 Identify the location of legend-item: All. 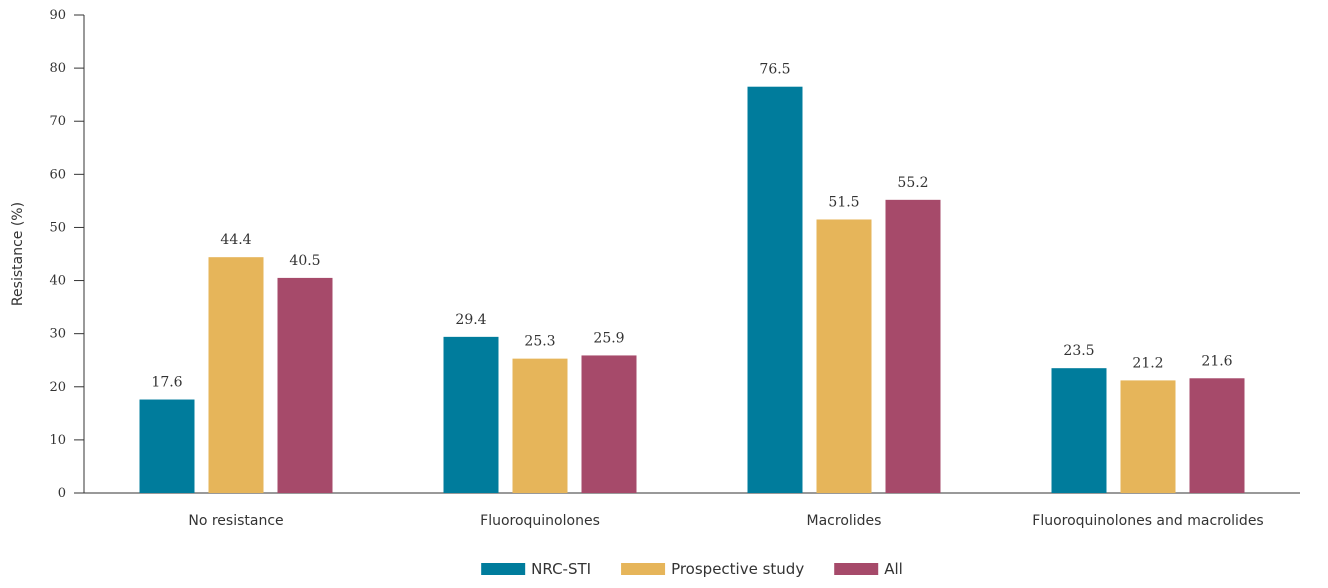
(868, 569).